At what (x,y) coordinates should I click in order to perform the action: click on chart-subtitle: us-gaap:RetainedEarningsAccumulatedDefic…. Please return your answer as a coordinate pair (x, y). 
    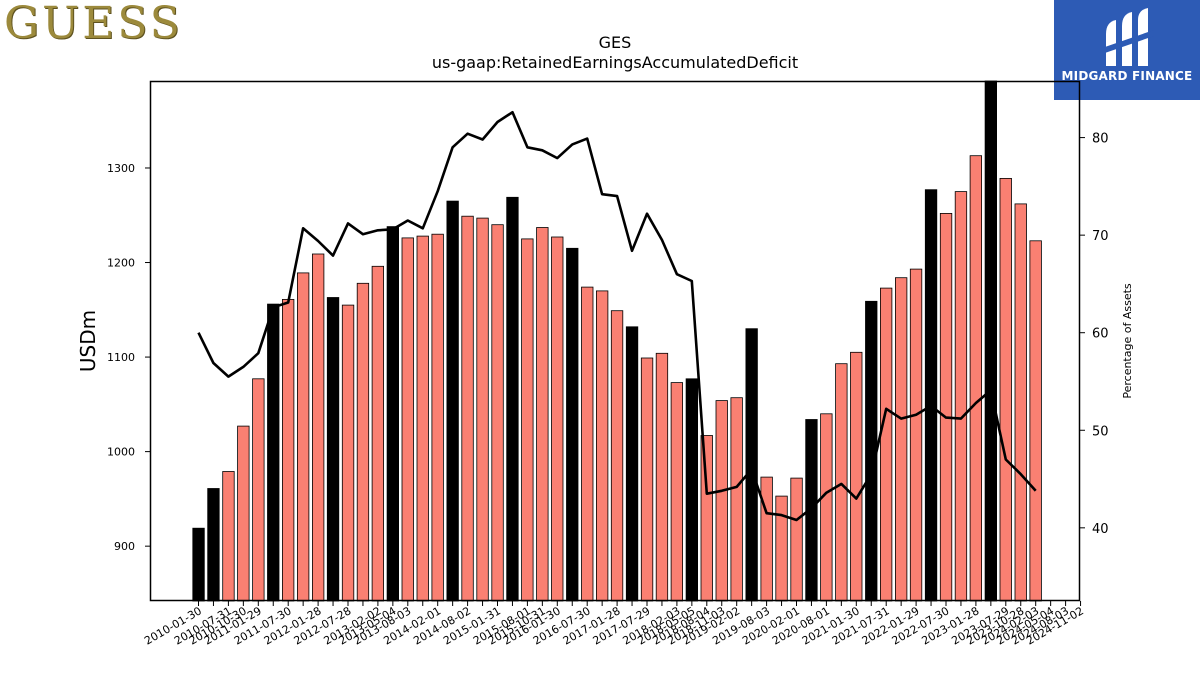
    Looking at the image, I should click on (615, 62).